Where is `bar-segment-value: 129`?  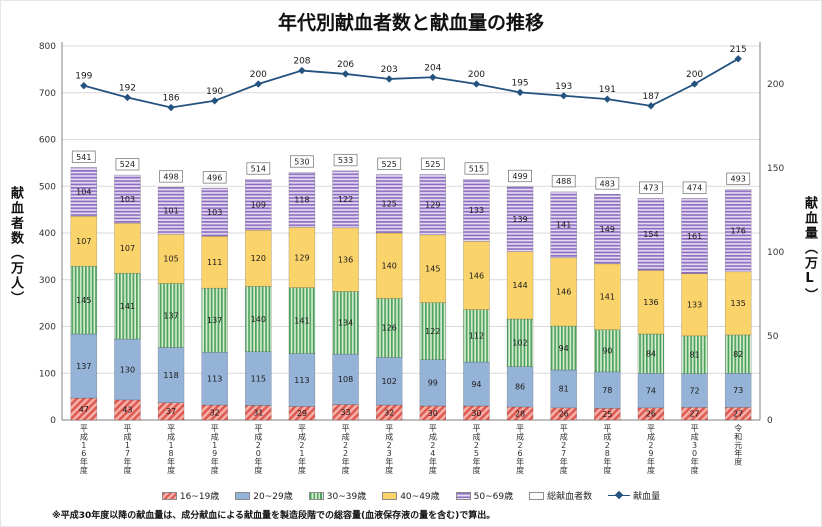 bar-segment-value: 129 is located at coordinates (301, 257).